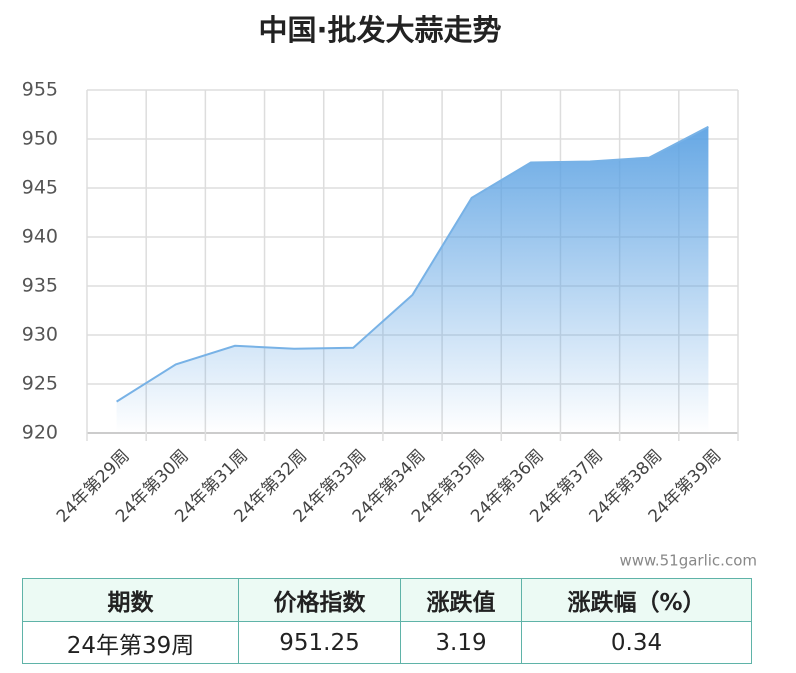  What do you see at coordinates (319, 600) in the screenshot?
I see `header-cell: 价格指数` at bounding box center [319, 600].